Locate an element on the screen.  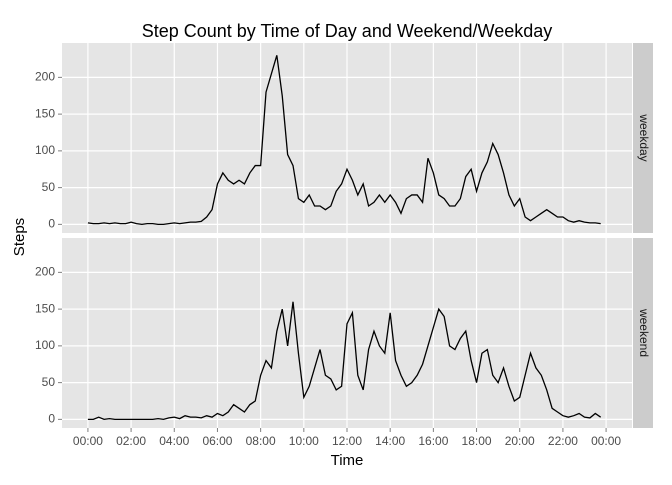
x-tick-label: 12:00 is located at coordinates (347, 441).